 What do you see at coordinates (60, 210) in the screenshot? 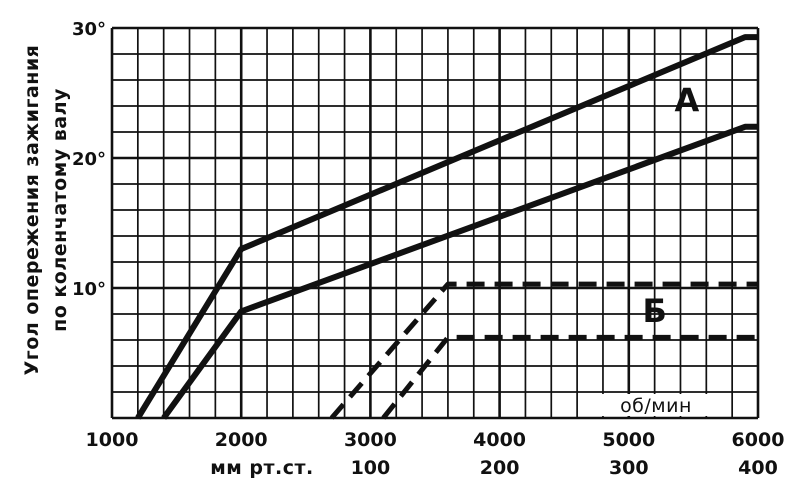
I see `y-axis-label-line2: по коленчатому валу` at bounding box center [60, 210].